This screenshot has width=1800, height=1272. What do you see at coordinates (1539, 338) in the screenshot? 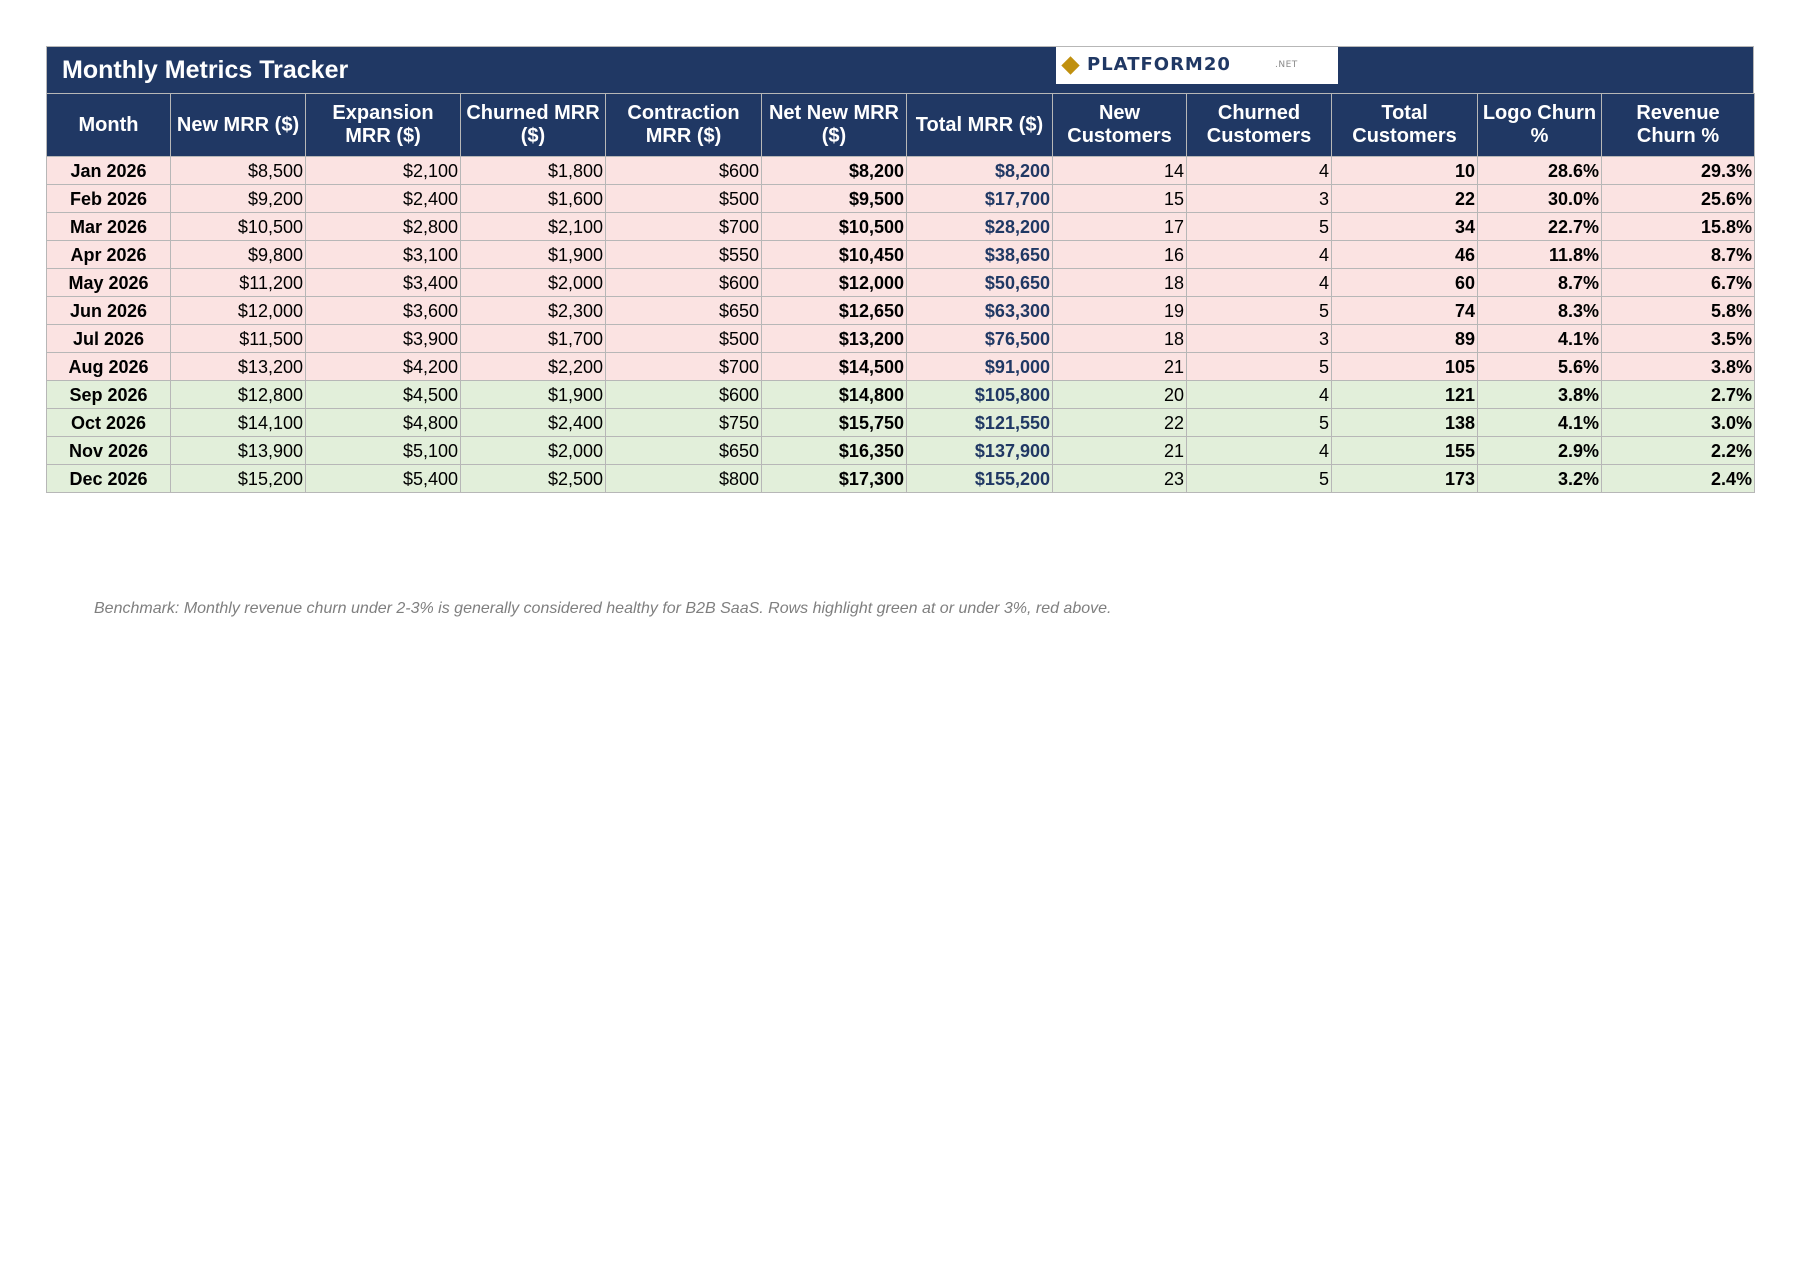
I see `cell-logo-churn: 4.1%` at bounding box center [1539, 338].